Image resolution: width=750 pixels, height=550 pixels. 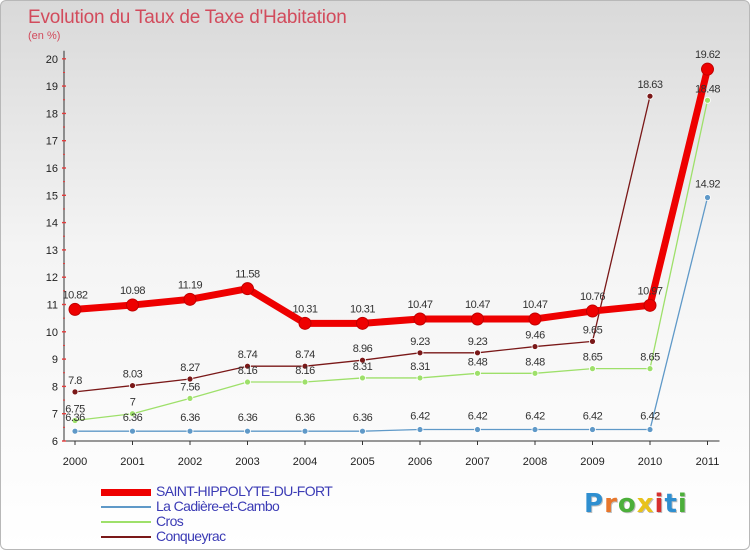 What do you see at coordinates (707, 89) in the screenshot?
I see `data-label: 18.48` at bounding box center [707, 89].